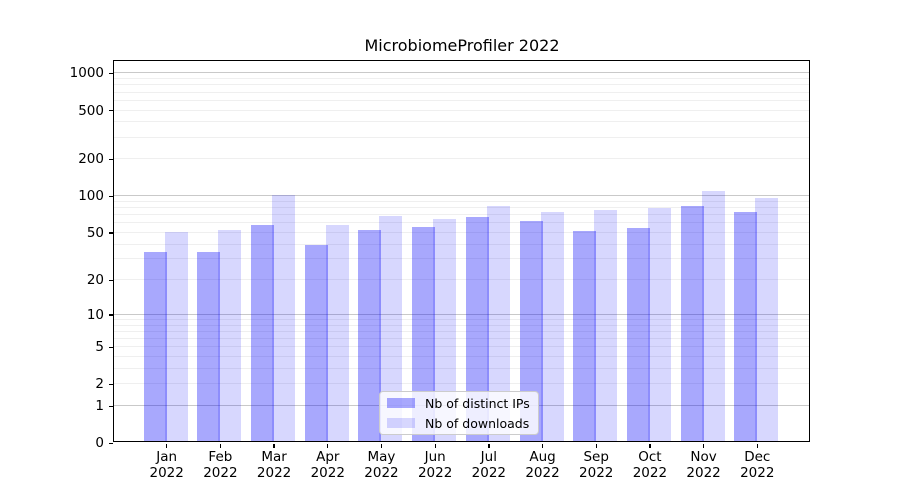 The image size is (900, 500). What do you see at coordinates (477, 423) in the screenshot?
I see `legend-label-downloads: Nb of downloads` at bounding box center [477, 423].